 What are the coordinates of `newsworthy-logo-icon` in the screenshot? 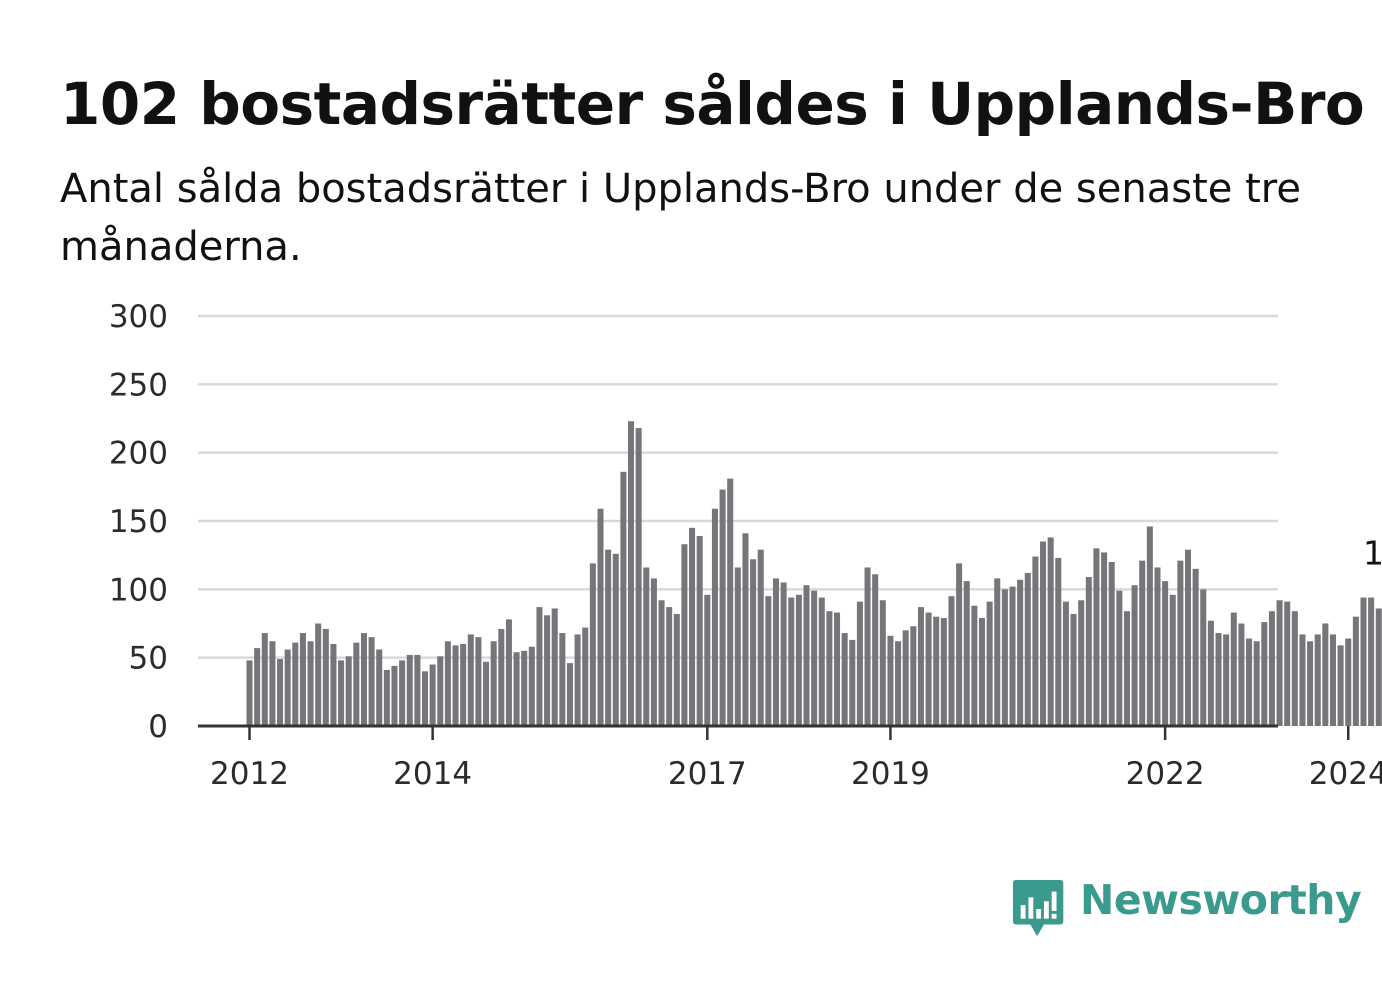 It's located at (1038, 908).